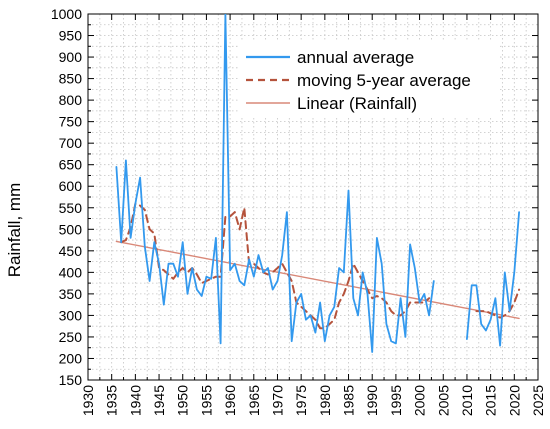  I want to click on x-tick-label: 1970, so click(277, 400).